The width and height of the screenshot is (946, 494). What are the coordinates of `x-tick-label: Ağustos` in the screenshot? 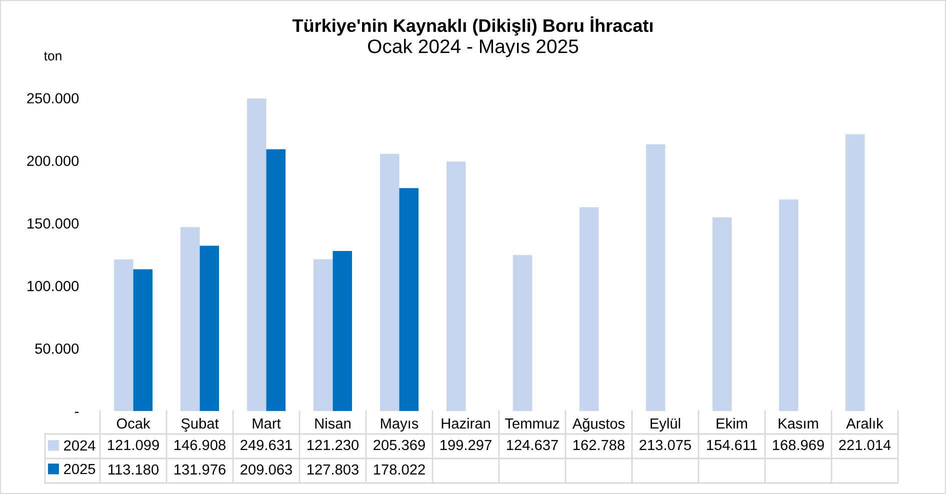 It's located at (598, 425).